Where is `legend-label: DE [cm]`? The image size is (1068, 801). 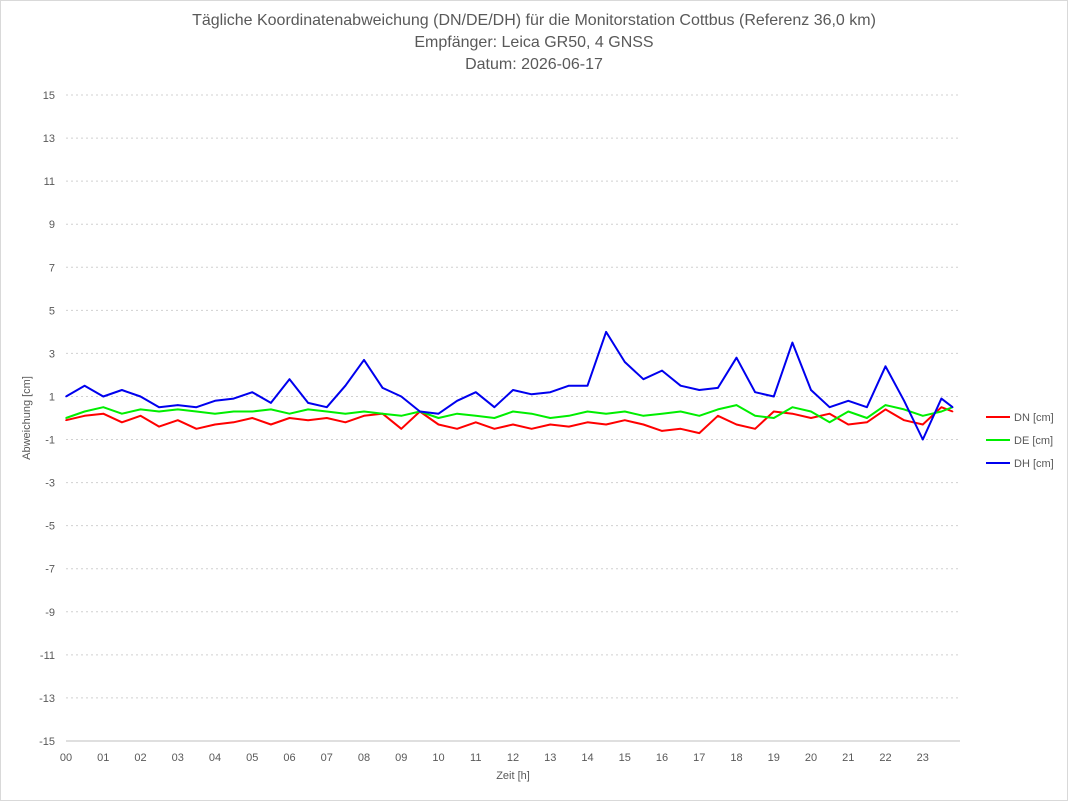 legend-label: DE [cm] is located at coordinates (1033, 441).